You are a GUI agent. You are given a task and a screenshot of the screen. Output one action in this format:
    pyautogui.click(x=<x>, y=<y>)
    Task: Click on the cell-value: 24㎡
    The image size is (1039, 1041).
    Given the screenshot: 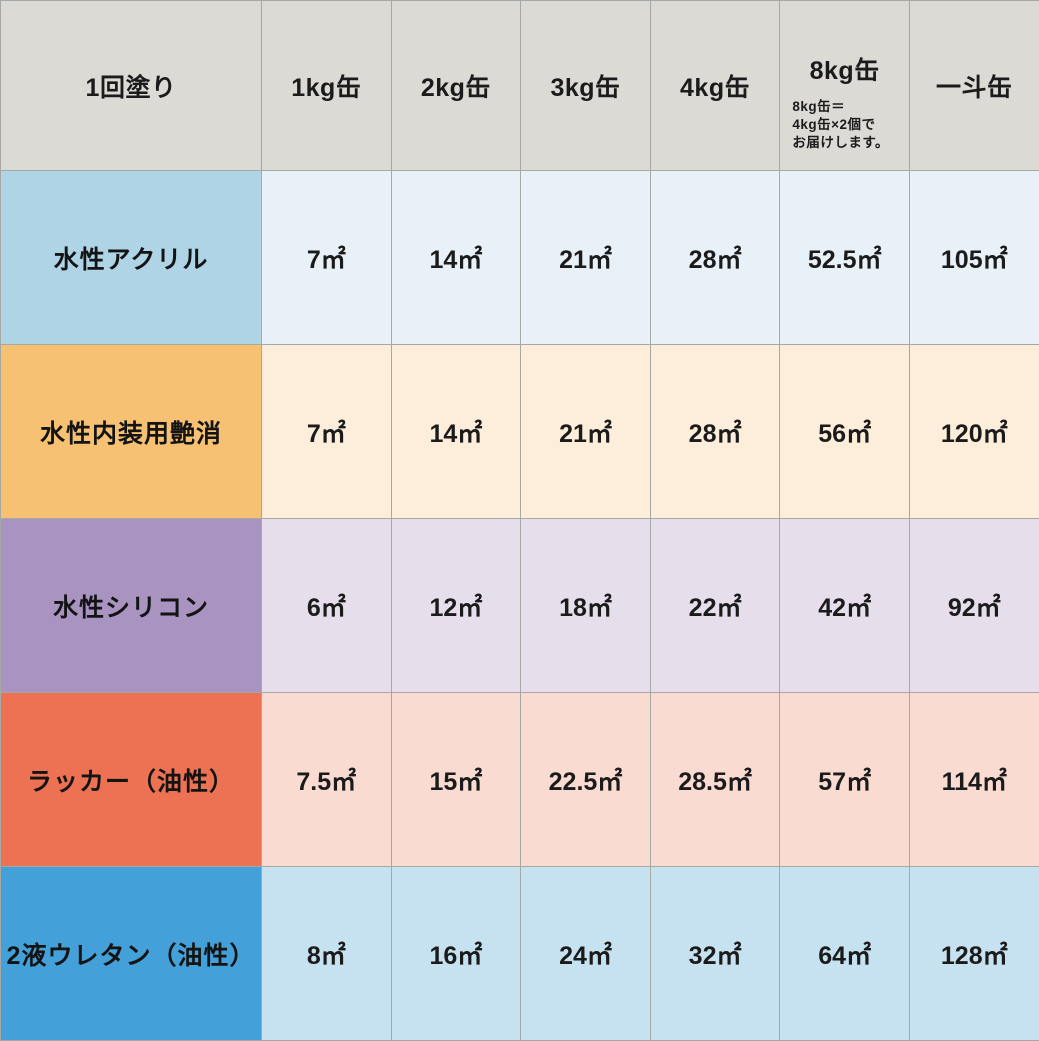 What is the action you would take?
    pyautogui.click(x=585, y=954)
    